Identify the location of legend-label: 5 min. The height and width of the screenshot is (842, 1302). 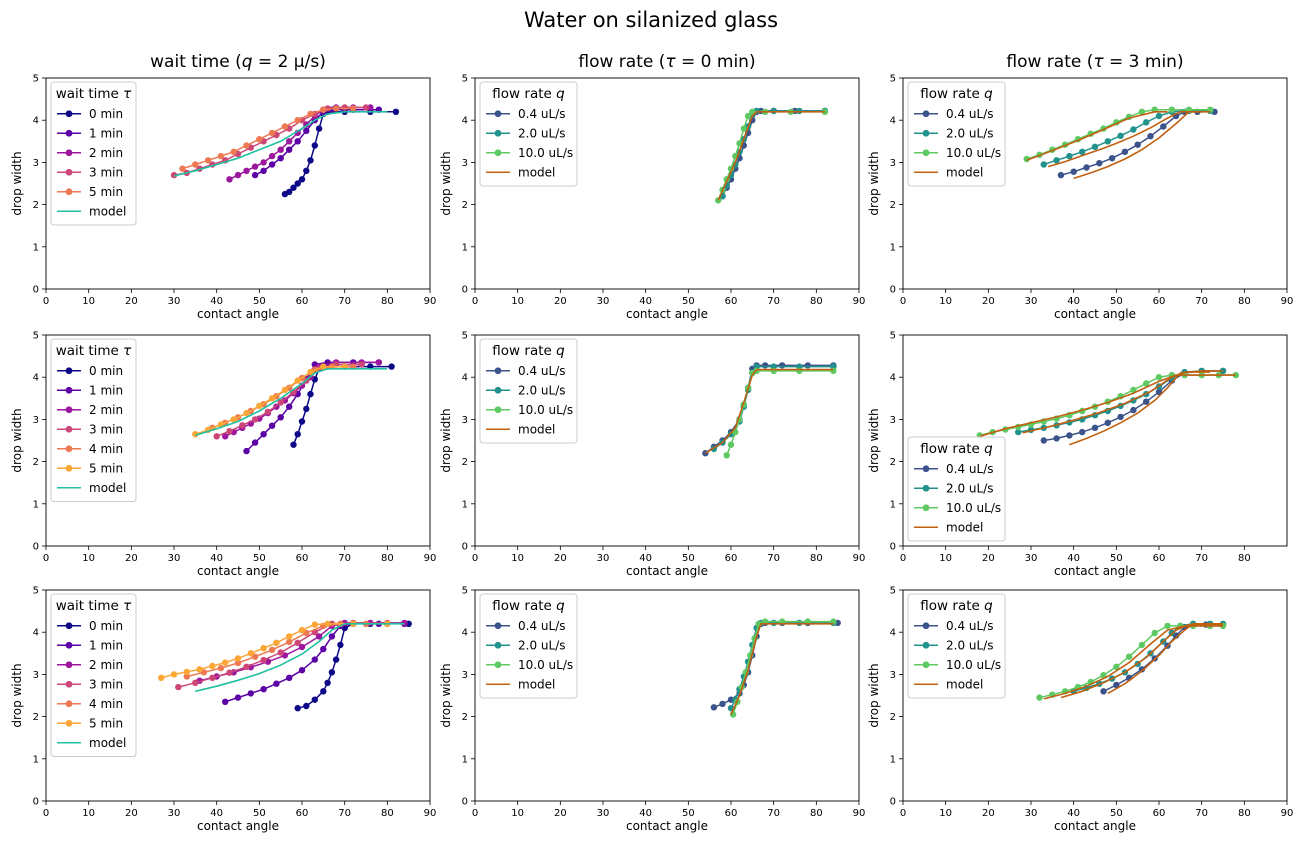
(106, 724).